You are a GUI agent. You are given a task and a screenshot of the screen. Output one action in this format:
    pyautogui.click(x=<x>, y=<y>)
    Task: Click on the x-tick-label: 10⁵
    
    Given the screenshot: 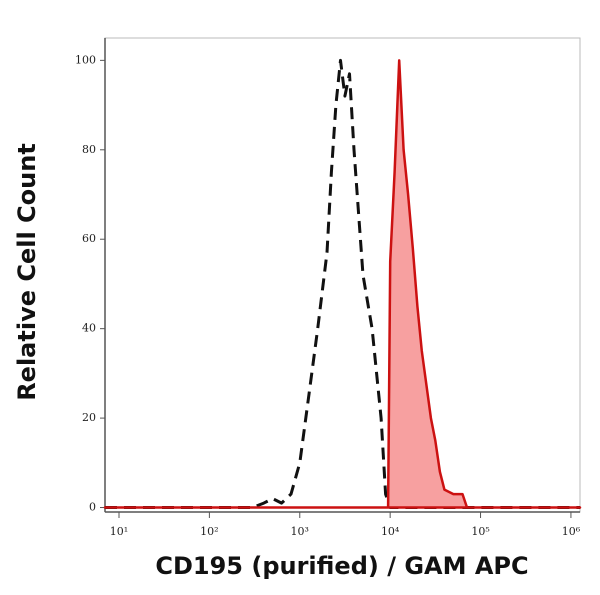 What is the action you would take?
    pyautogui.click(x=480, y=531)
    